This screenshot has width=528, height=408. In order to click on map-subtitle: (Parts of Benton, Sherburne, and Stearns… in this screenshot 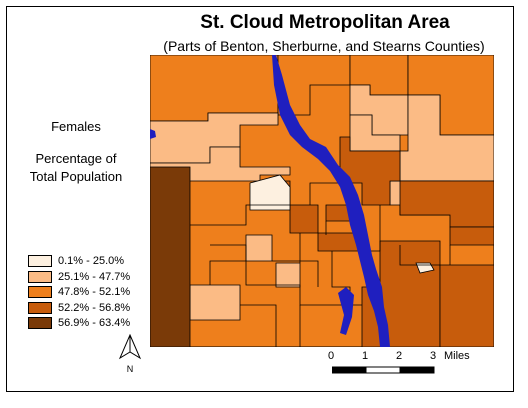, I will do `click(324, 46)`.